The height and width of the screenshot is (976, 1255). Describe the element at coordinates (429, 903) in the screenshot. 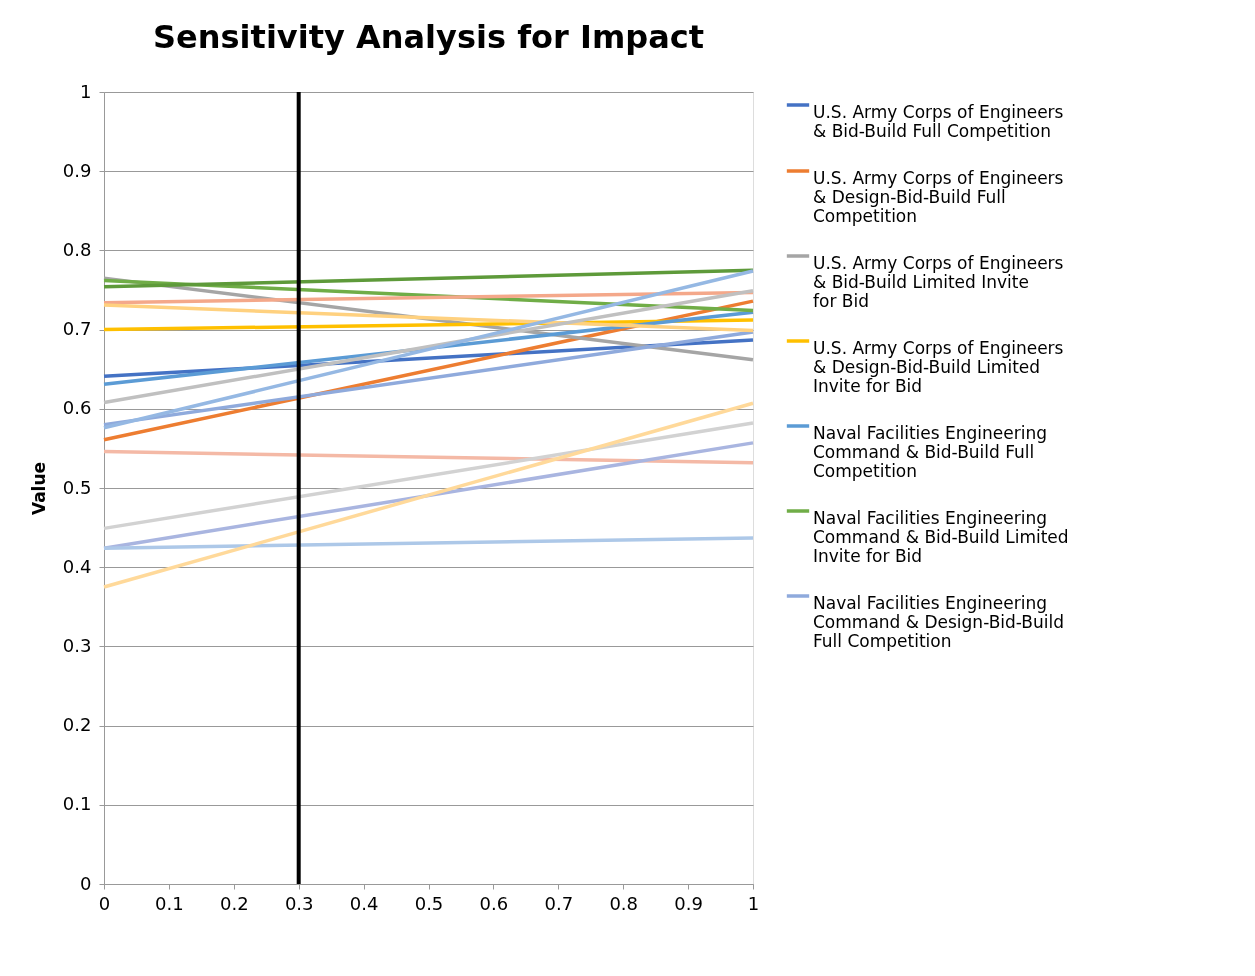

I see `x-tick-label: 0.5` at that location.